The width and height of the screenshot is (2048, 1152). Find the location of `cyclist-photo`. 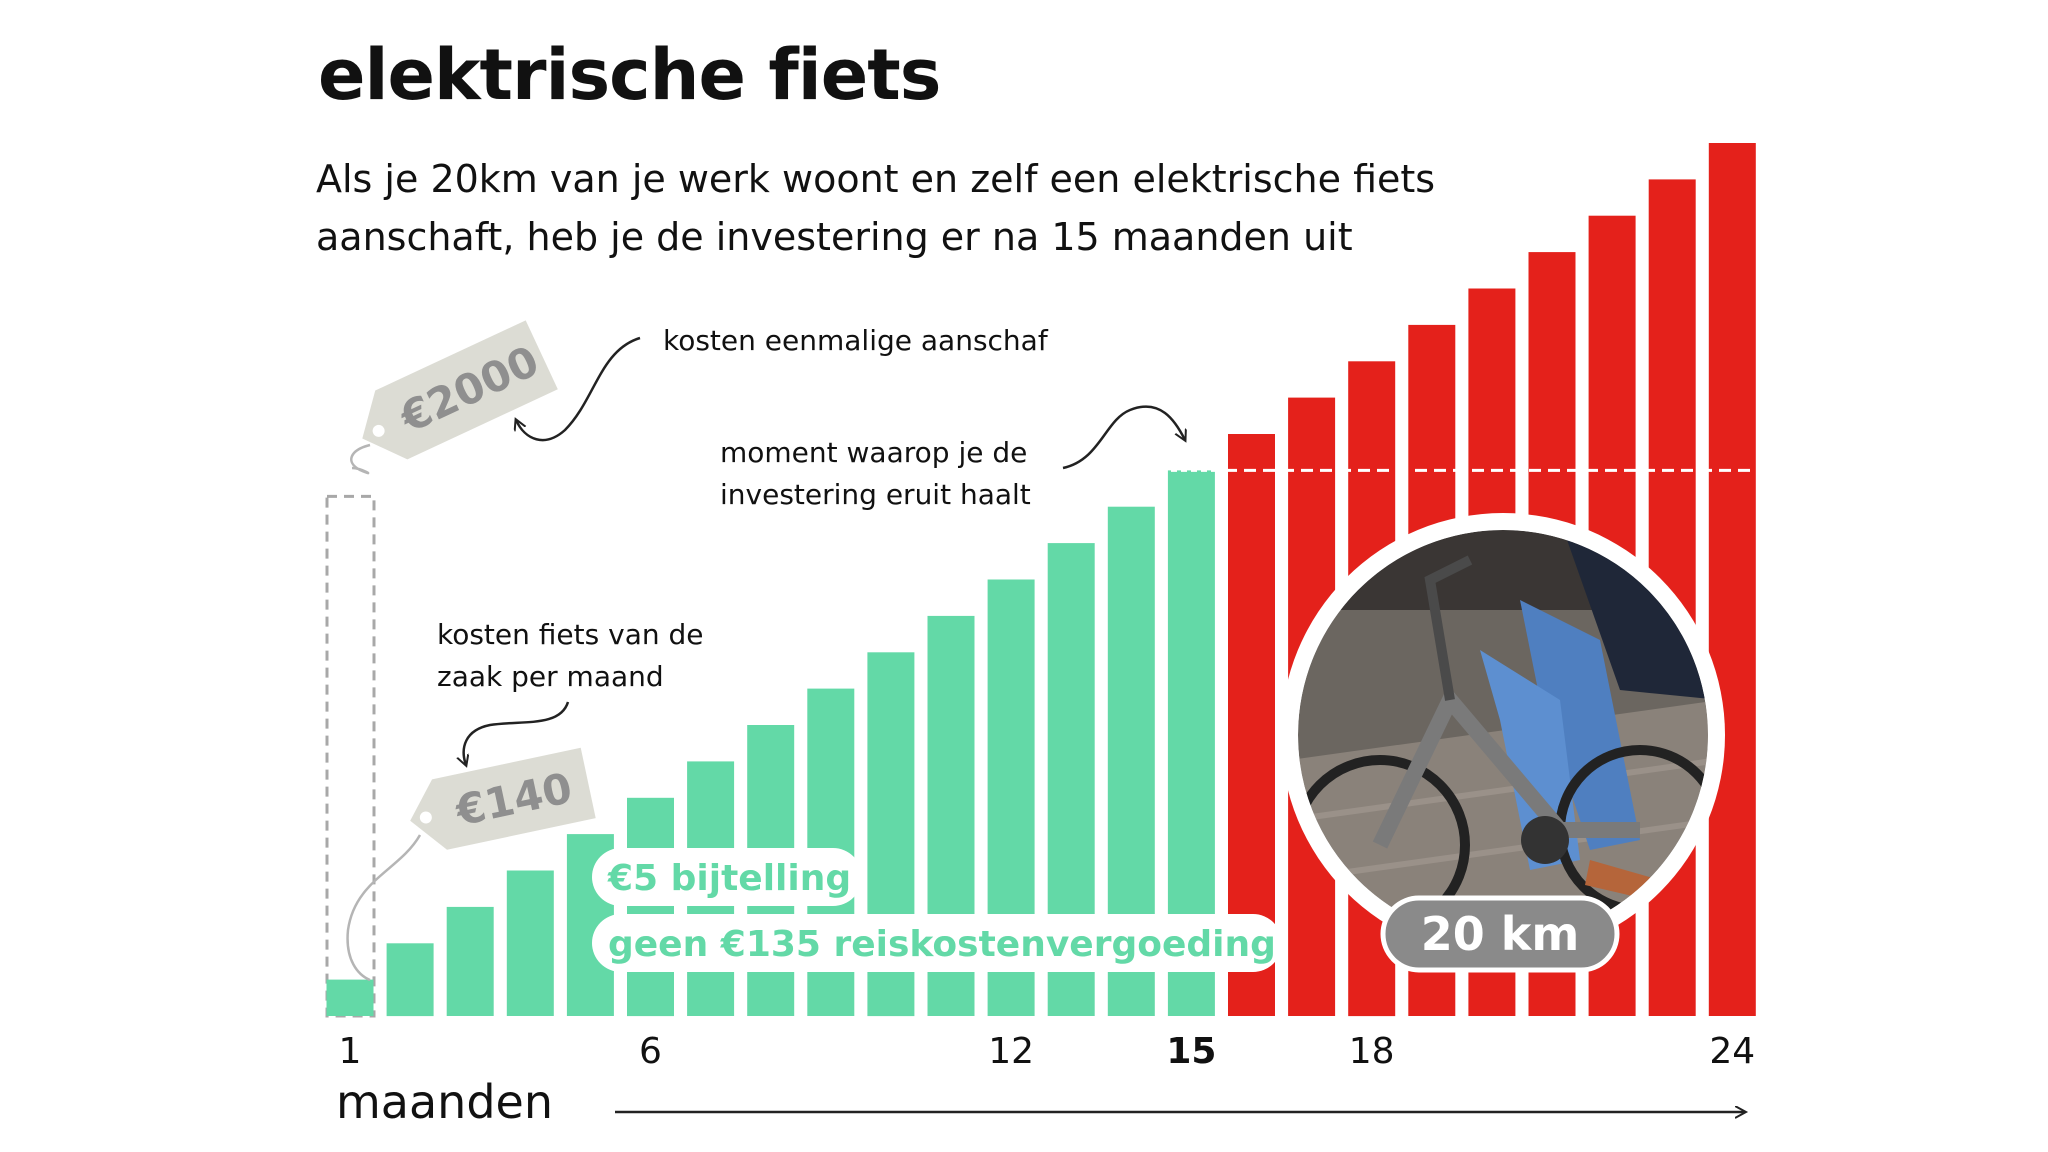

cyclist-photo is located at coordinates (1503, 735).